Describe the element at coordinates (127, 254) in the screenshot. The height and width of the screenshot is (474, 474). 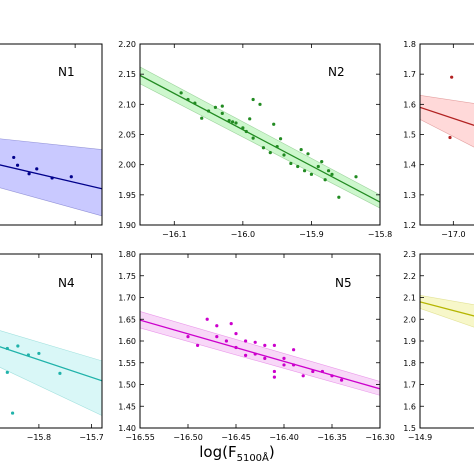
I see `y-tick-label: 1.80` at that location.